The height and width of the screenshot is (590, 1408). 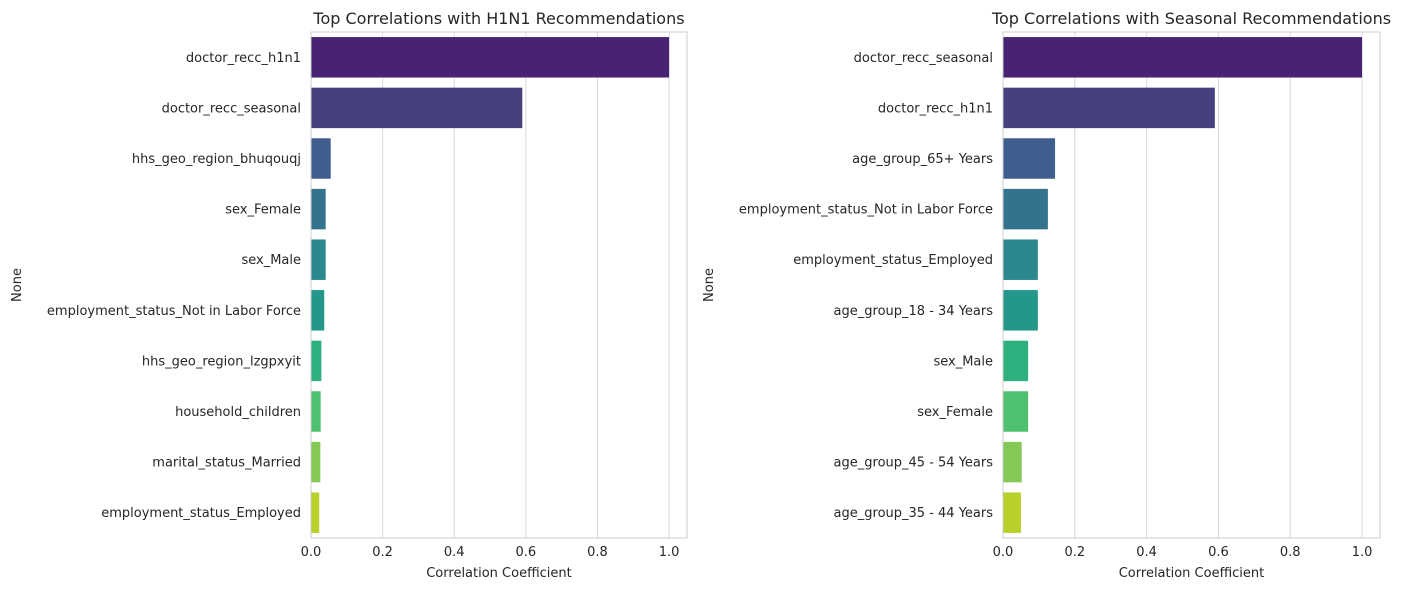 What do you see at coordinates (226, 463) in the screenshot?
I see `y-tick-label: marital_status_Married` at bounding box center [226, 463].